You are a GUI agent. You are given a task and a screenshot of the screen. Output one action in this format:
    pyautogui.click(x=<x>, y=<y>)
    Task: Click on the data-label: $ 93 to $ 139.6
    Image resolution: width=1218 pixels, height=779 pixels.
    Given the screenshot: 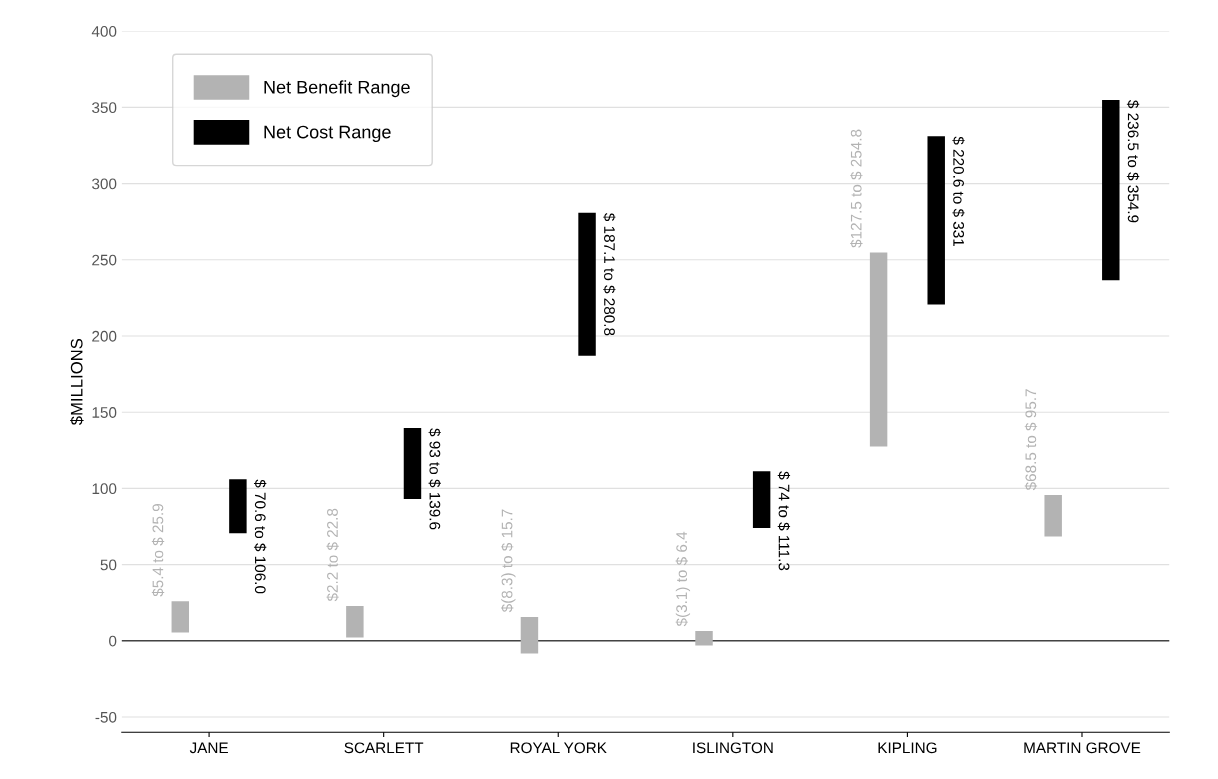 What is the action you would take?
    pyautogui.click(x=434, y=479)
    